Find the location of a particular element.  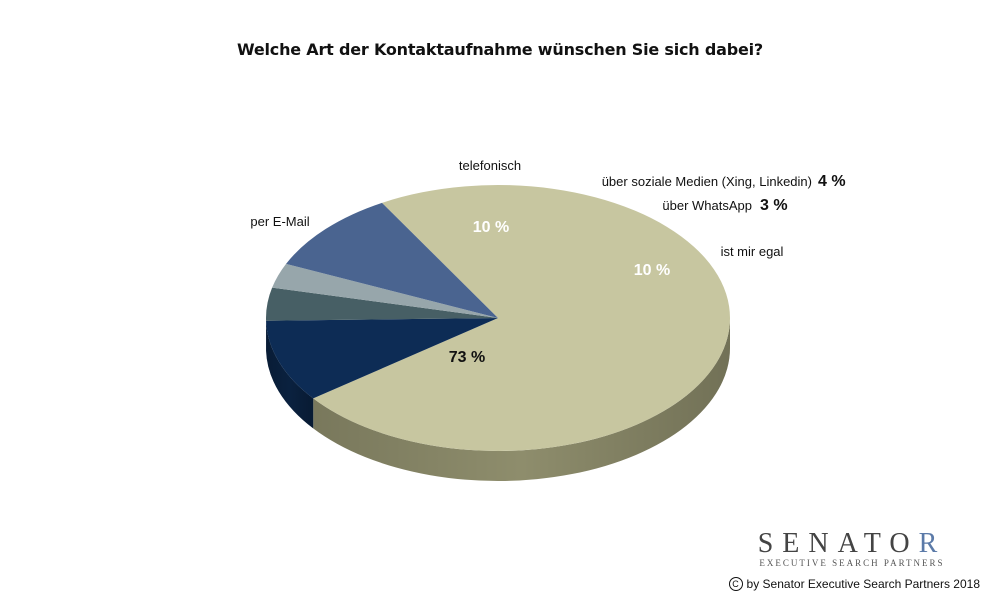

slice-name-label-0: per E-Mail is located at coordinates (279, 221).